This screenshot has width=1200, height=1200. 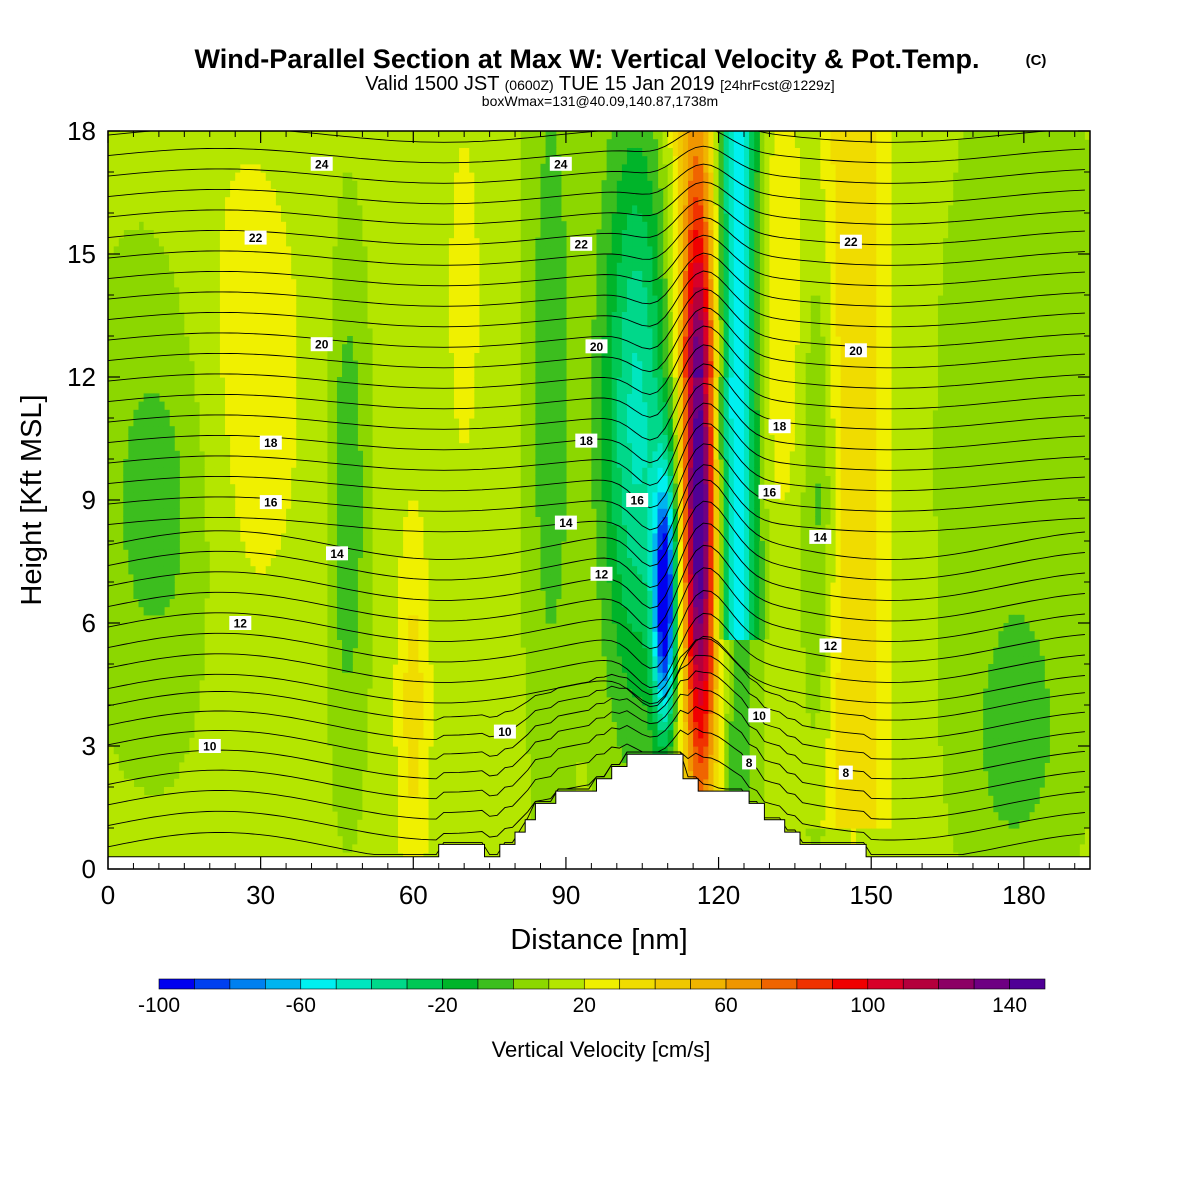 What do you see at coordinates (442, 1005) in the screenshot?
I see `colorbar-tick-label: -20` at bounding box center [442, 1005].